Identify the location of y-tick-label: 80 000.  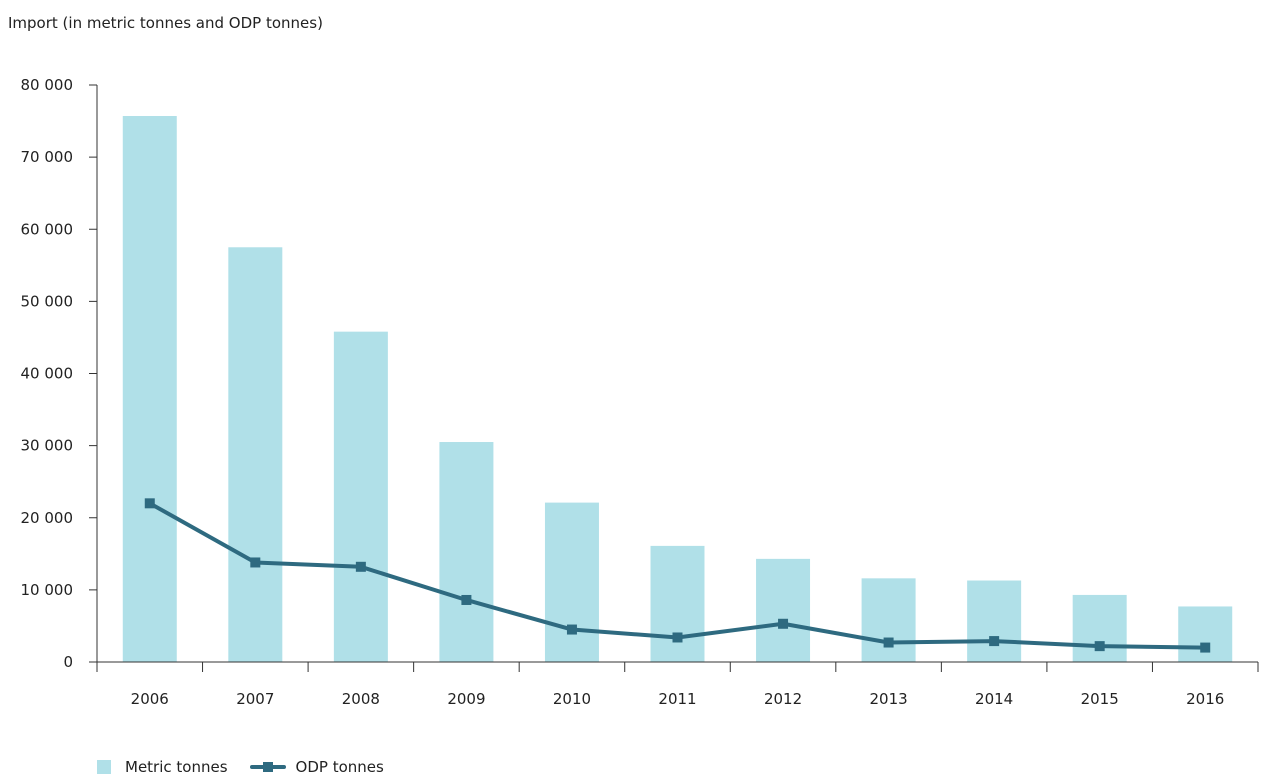
(47, 85).